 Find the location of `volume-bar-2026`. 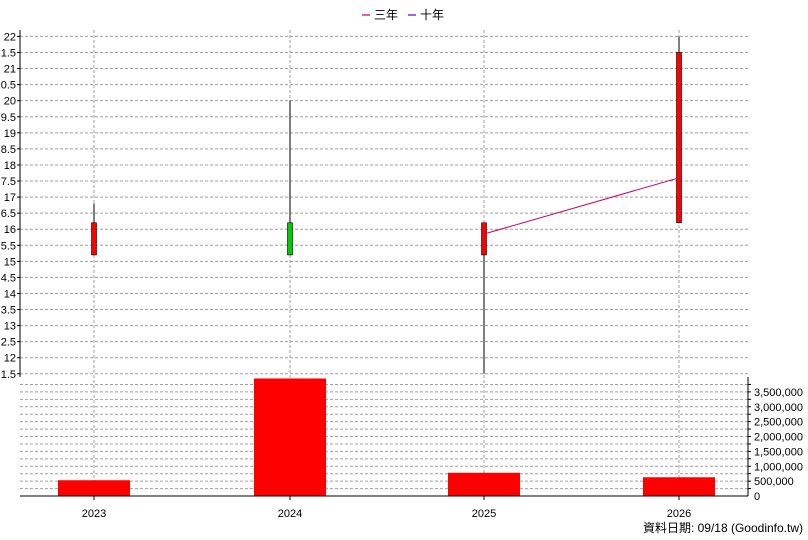

volume-bar-2026 is located at coordinates (679, 486).